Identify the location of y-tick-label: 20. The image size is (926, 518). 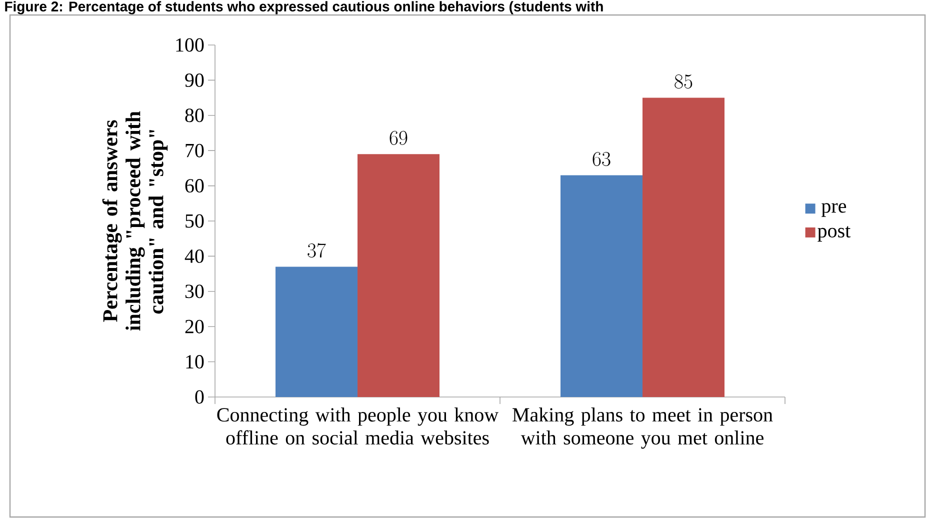
(194, 327).